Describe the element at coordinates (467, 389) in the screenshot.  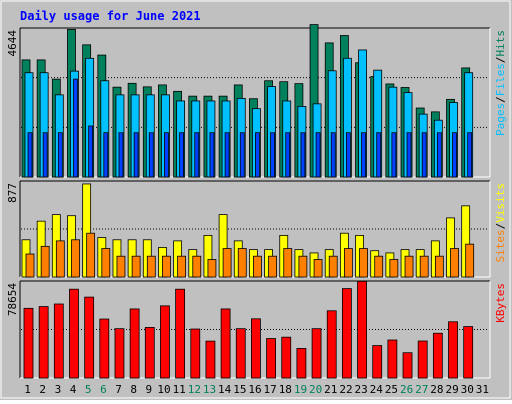
I see `x-tick-label-day-30: 30` at that location.